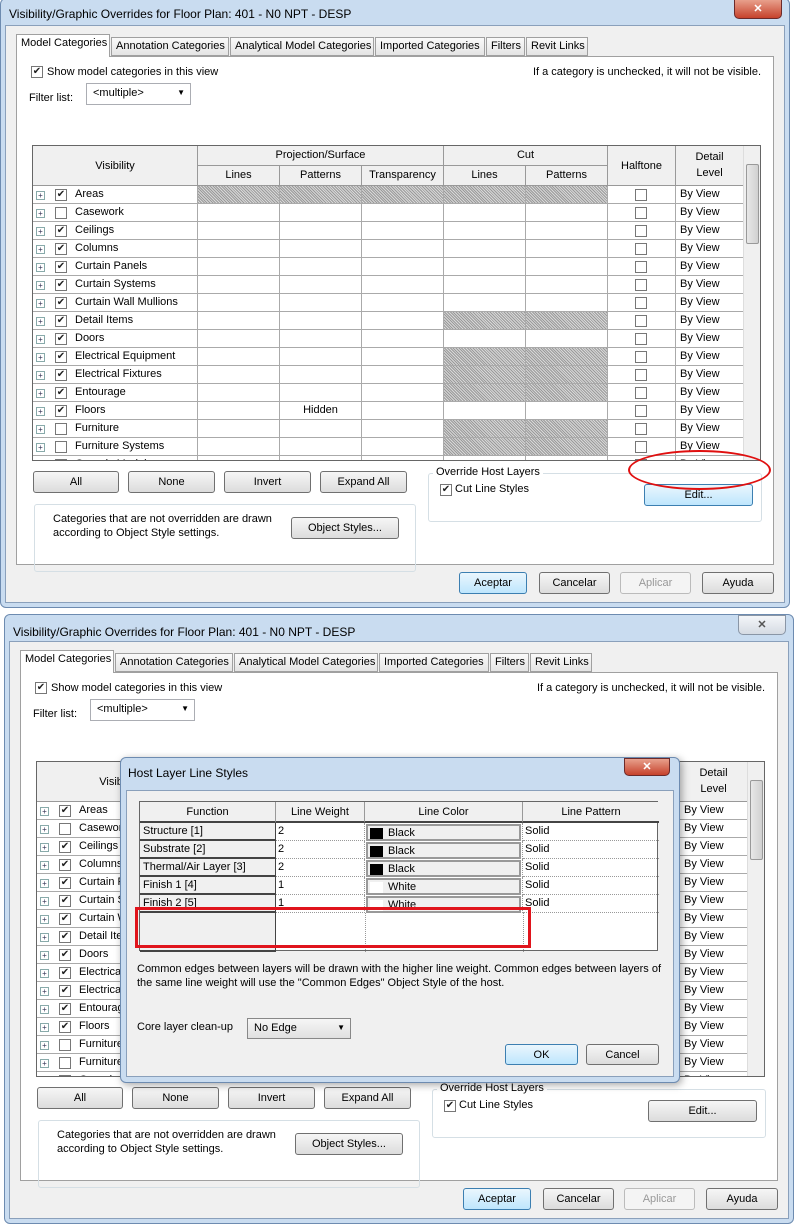 This screenshot has width=794, height=1229. What do you see at coordinates (175, 1098) in the screenshot?
I see `none-button: None` at bounding box center [175, 1098].